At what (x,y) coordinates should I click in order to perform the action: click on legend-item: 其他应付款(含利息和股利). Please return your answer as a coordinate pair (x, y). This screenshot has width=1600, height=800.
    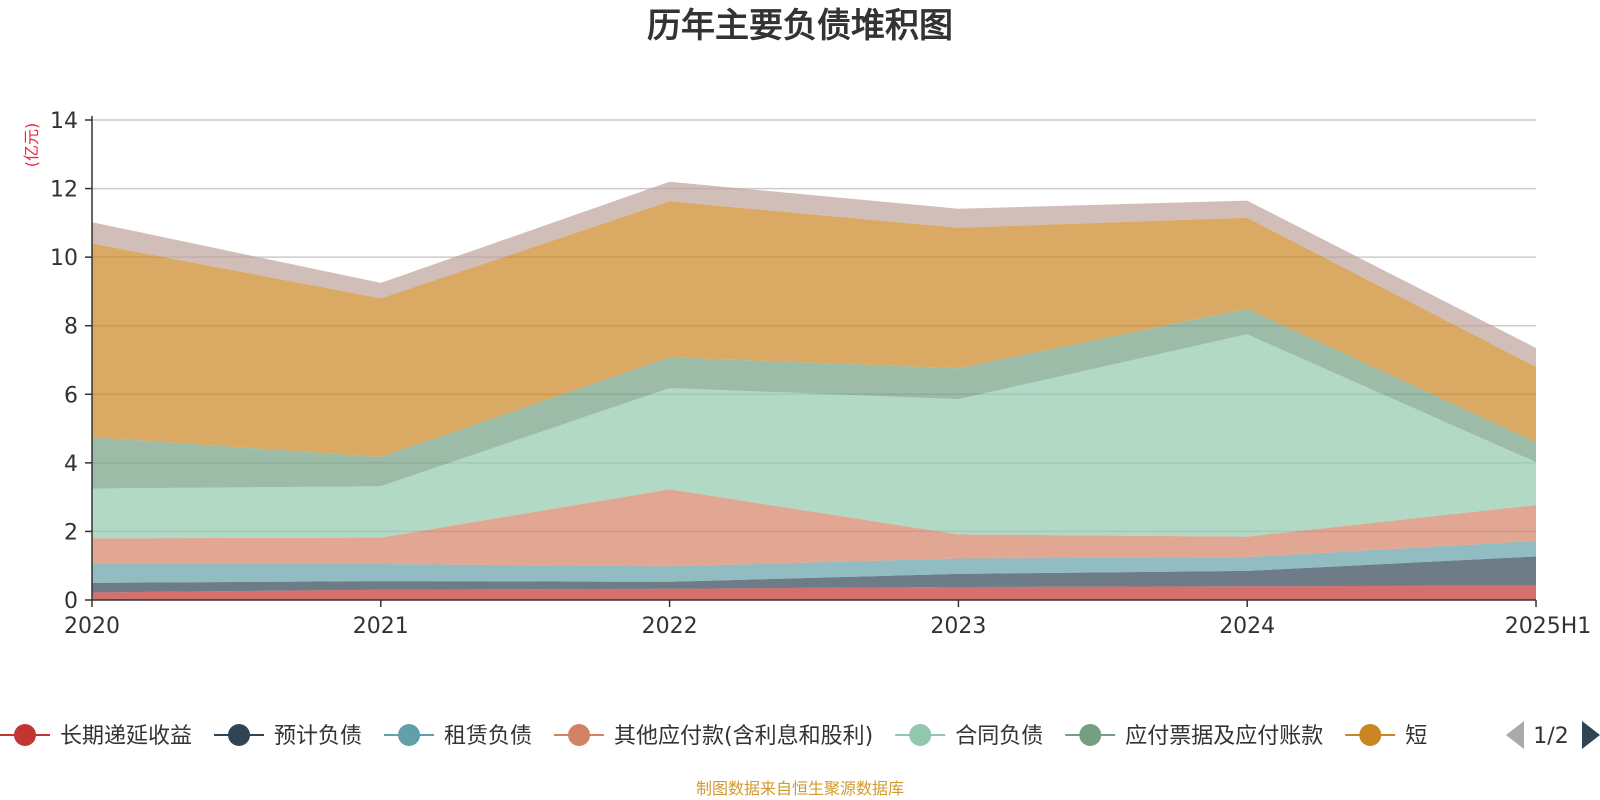
    Looking at the image, I should click on (713, 736).